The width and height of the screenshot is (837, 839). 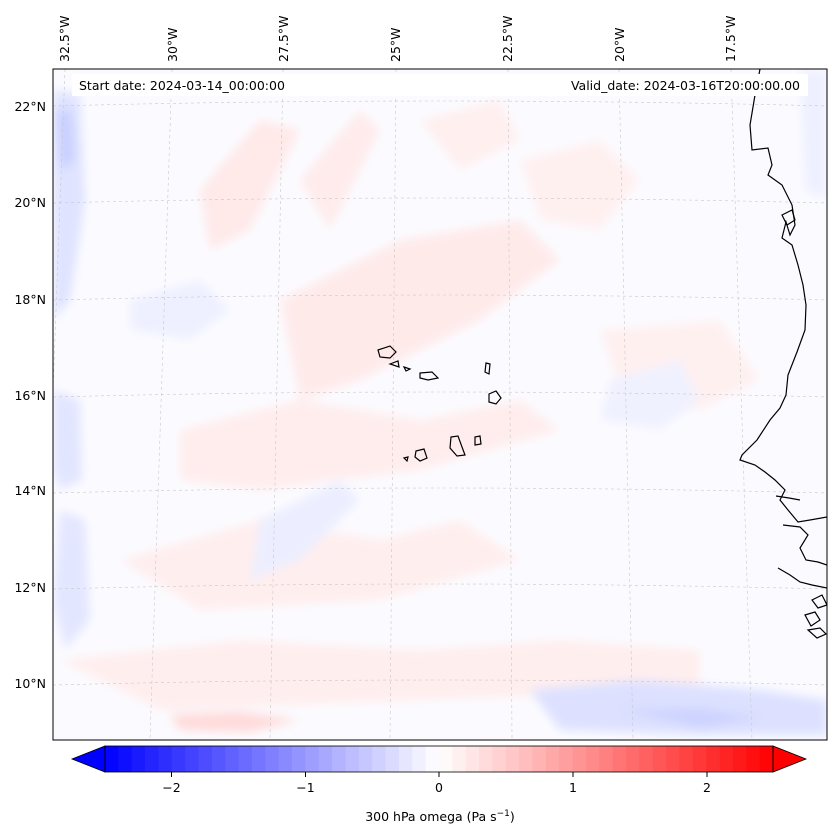 I want to click on lat-label-14n: 14°N, so click(x=30, y=490).